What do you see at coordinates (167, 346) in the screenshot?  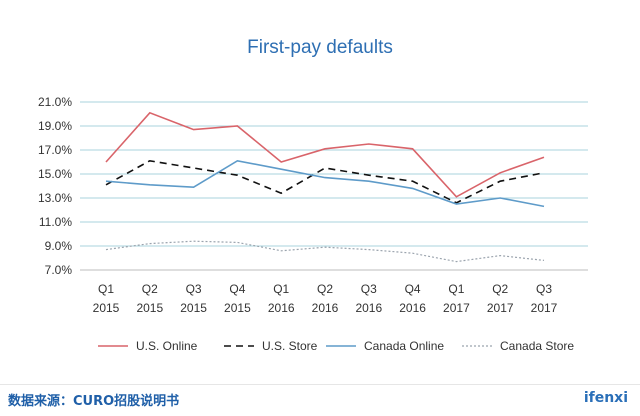 I see `legend-label: U.S. Online` at bounding box center [167, 346].